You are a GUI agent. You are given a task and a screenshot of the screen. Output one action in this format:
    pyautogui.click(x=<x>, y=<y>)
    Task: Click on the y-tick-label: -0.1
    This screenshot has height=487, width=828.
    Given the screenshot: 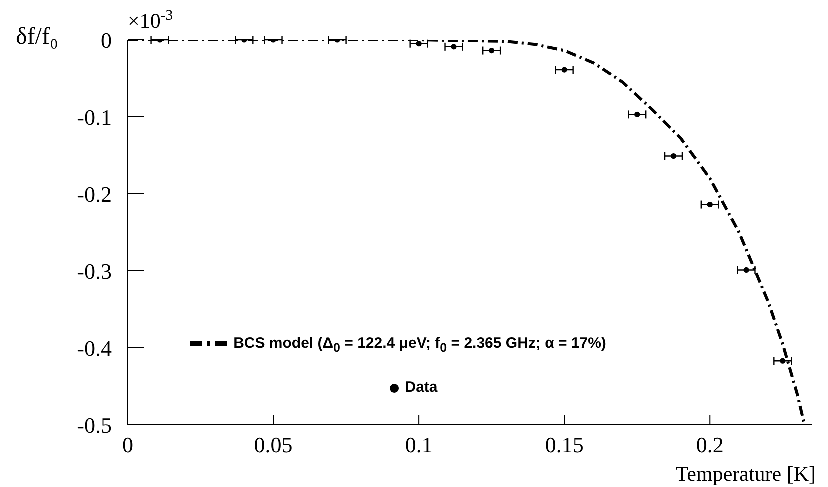 What is the action you would take?
    pyautogui.click(x=94, y=117)
    